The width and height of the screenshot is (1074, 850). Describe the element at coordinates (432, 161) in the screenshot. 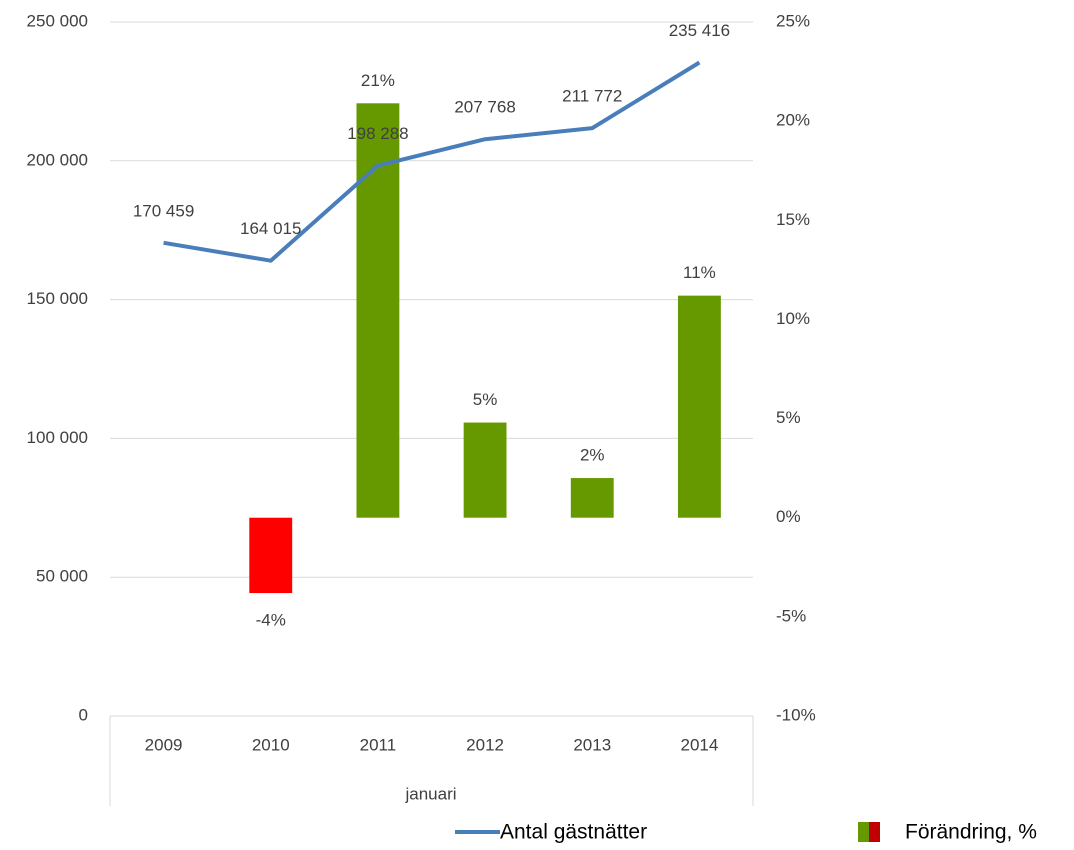

I see `line` at that location.